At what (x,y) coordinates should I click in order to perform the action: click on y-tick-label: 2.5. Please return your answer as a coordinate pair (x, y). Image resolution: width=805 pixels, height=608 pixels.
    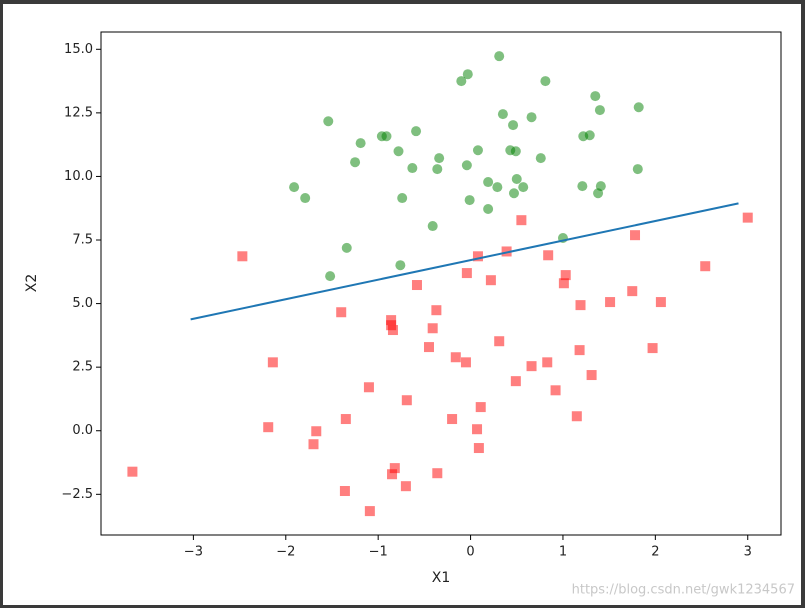
    Looking at the image, I should click on (82, 367).